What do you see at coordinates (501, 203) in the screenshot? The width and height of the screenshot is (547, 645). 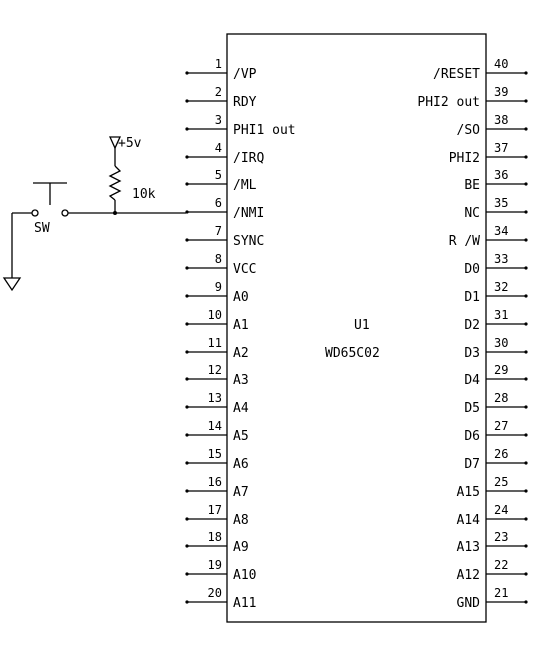 I see `pin-number-right: 35` at bounding box center [501, 203].